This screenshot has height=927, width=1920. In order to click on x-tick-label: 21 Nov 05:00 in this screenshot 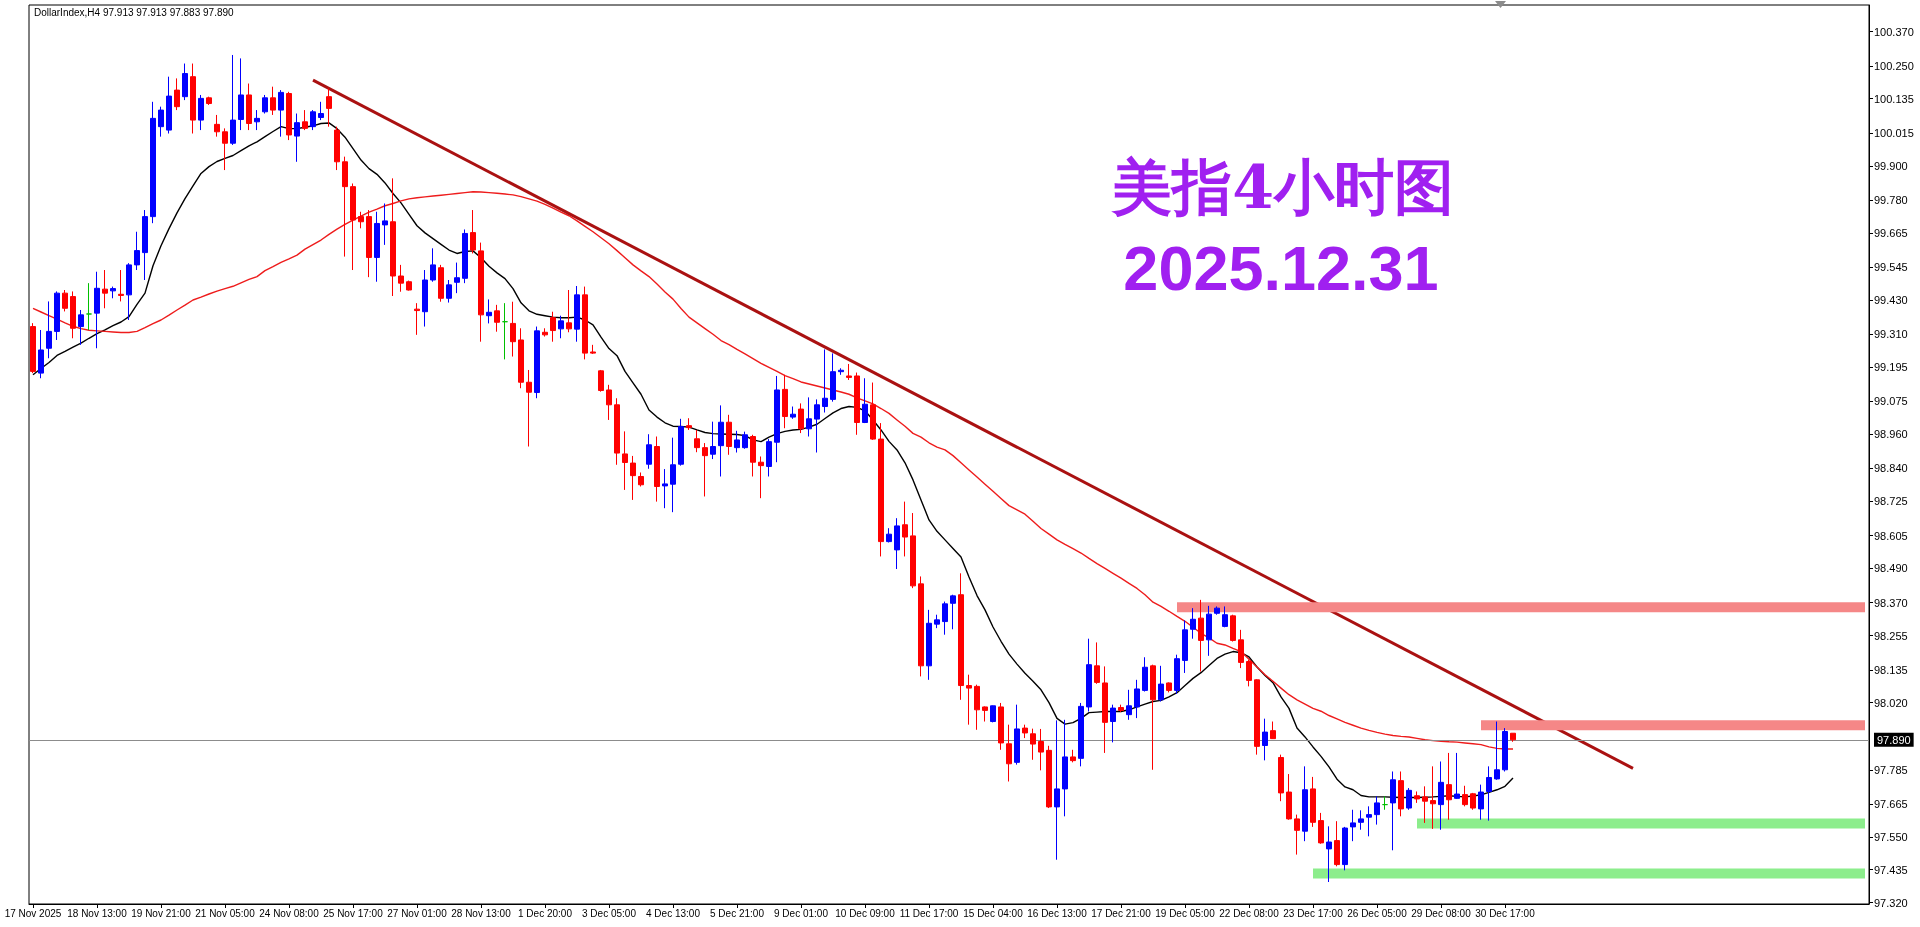, I will do `click(225, 913)`.